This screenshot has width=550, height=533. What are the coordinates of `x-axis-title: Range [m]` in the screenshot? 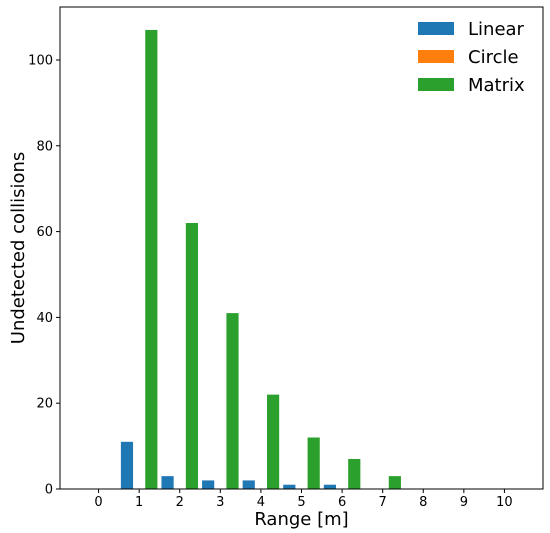 It's located at (301, 519).